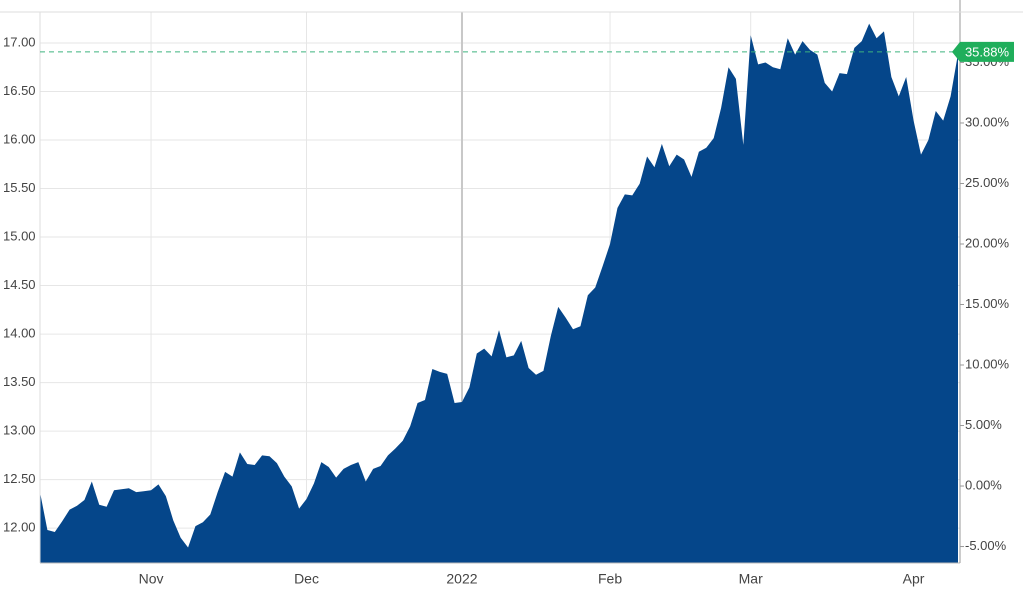  Describe the element at coordinates (986, 545) in the screenshot. I see `y2-tick-label: -5.00%` at that location.